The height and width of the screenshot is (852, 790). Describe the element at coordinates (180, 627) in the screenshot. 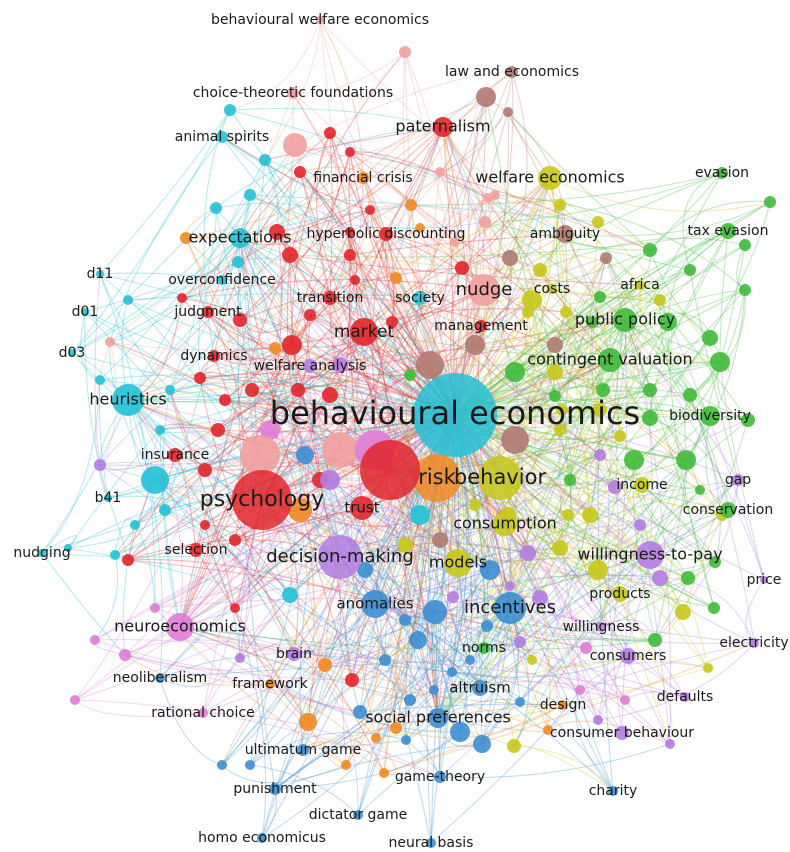

I see `node-neuroeconomics` at that location.